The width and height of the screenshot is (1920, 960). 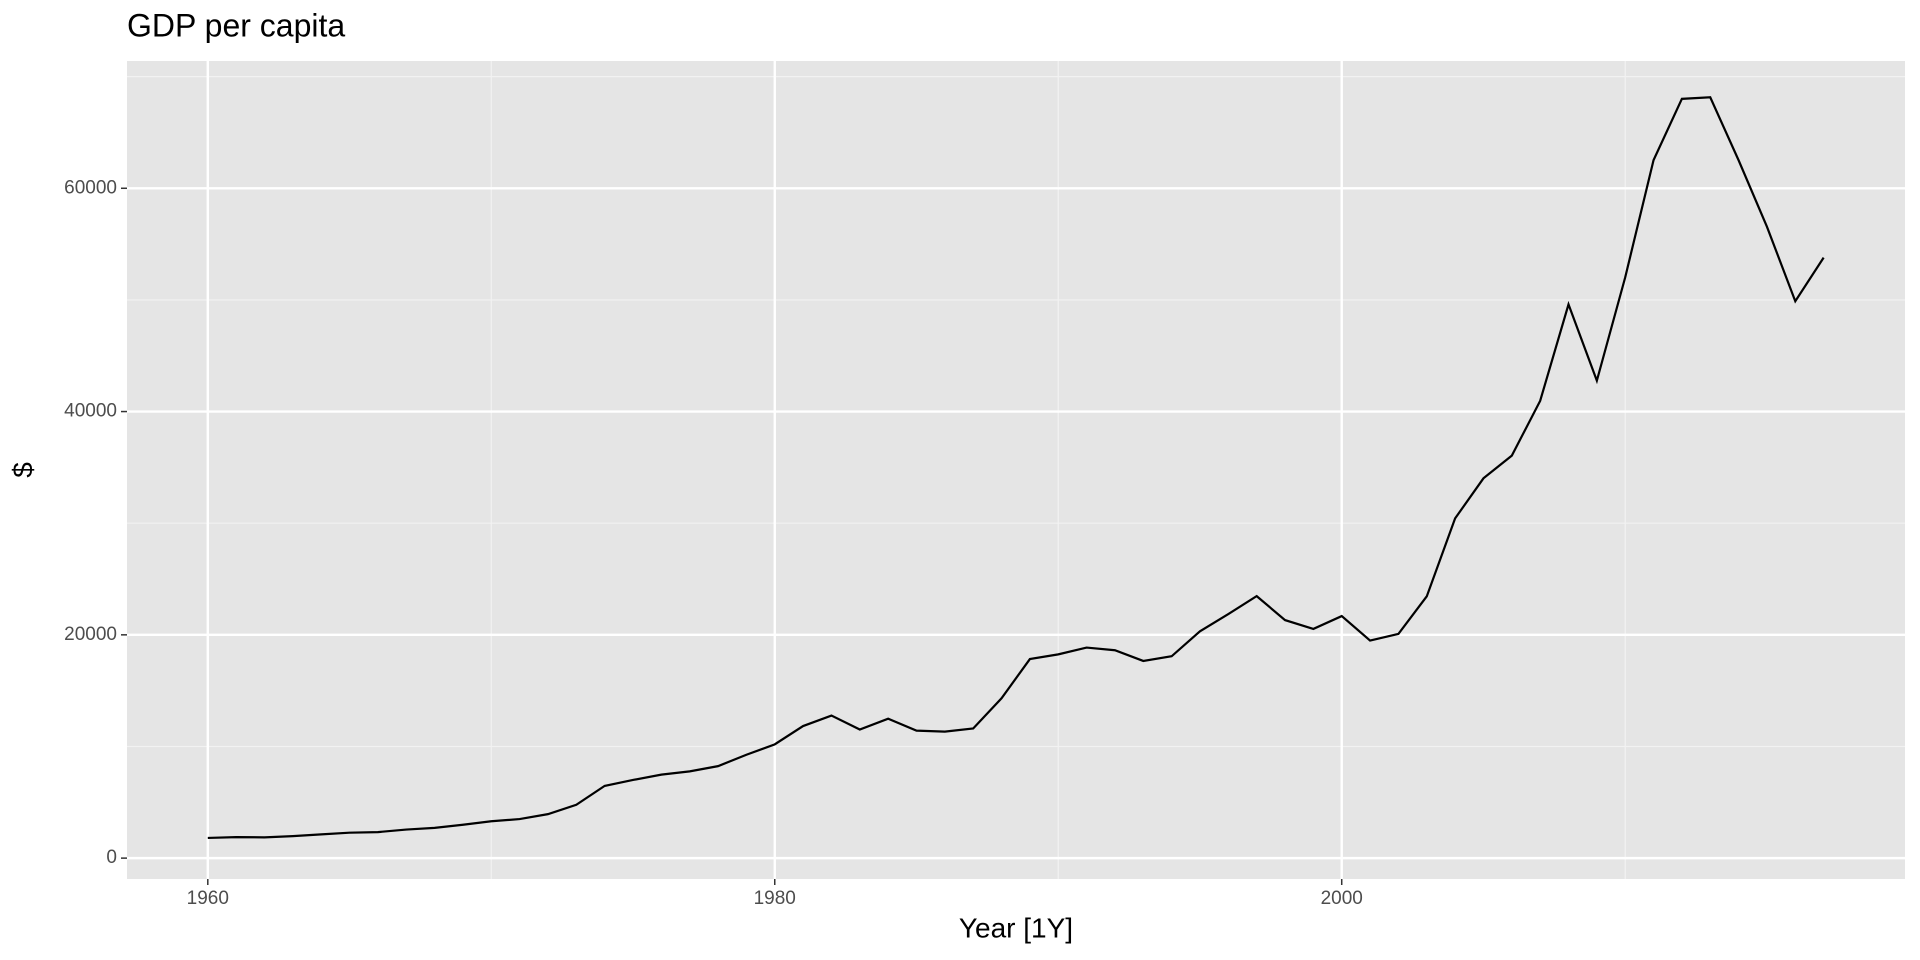 What do you see at coordinates (90, 411) in the screenshot?
I see `y-tick-label: 40000` at bounding box center [90, 411].